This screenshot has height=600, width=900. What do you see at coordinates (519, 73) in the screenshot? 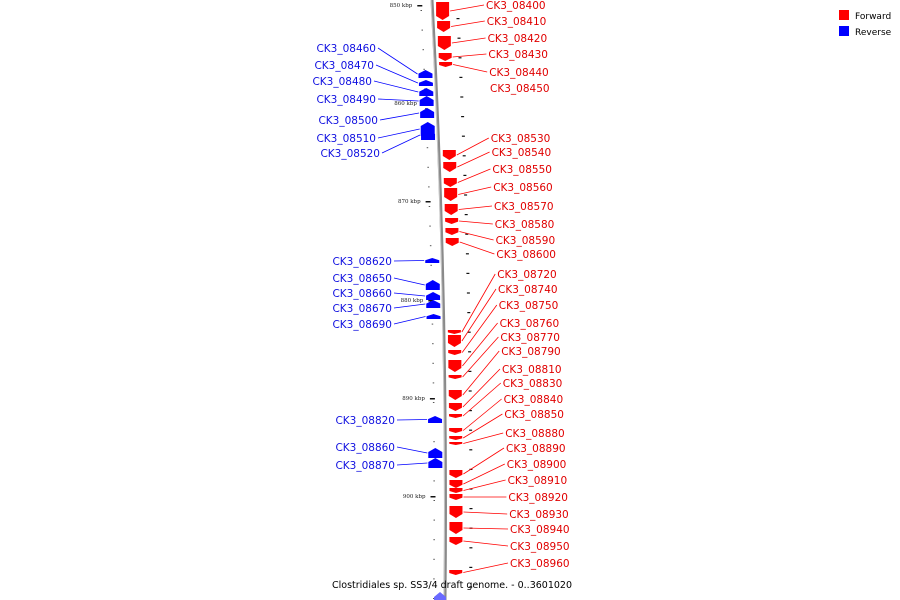
I see `forward-gene-label: CK3_08440` at bounding box center [519, 73].